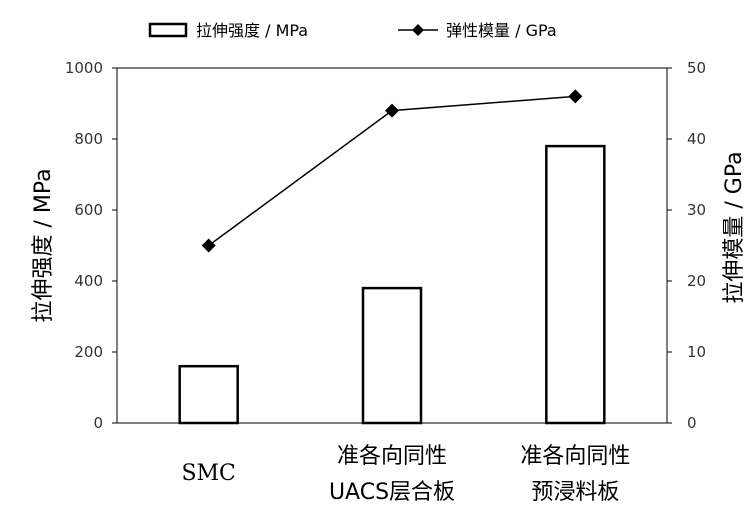 The image size is (753, 521). I want to click on right-tick-label: 50, so click(696, 68).